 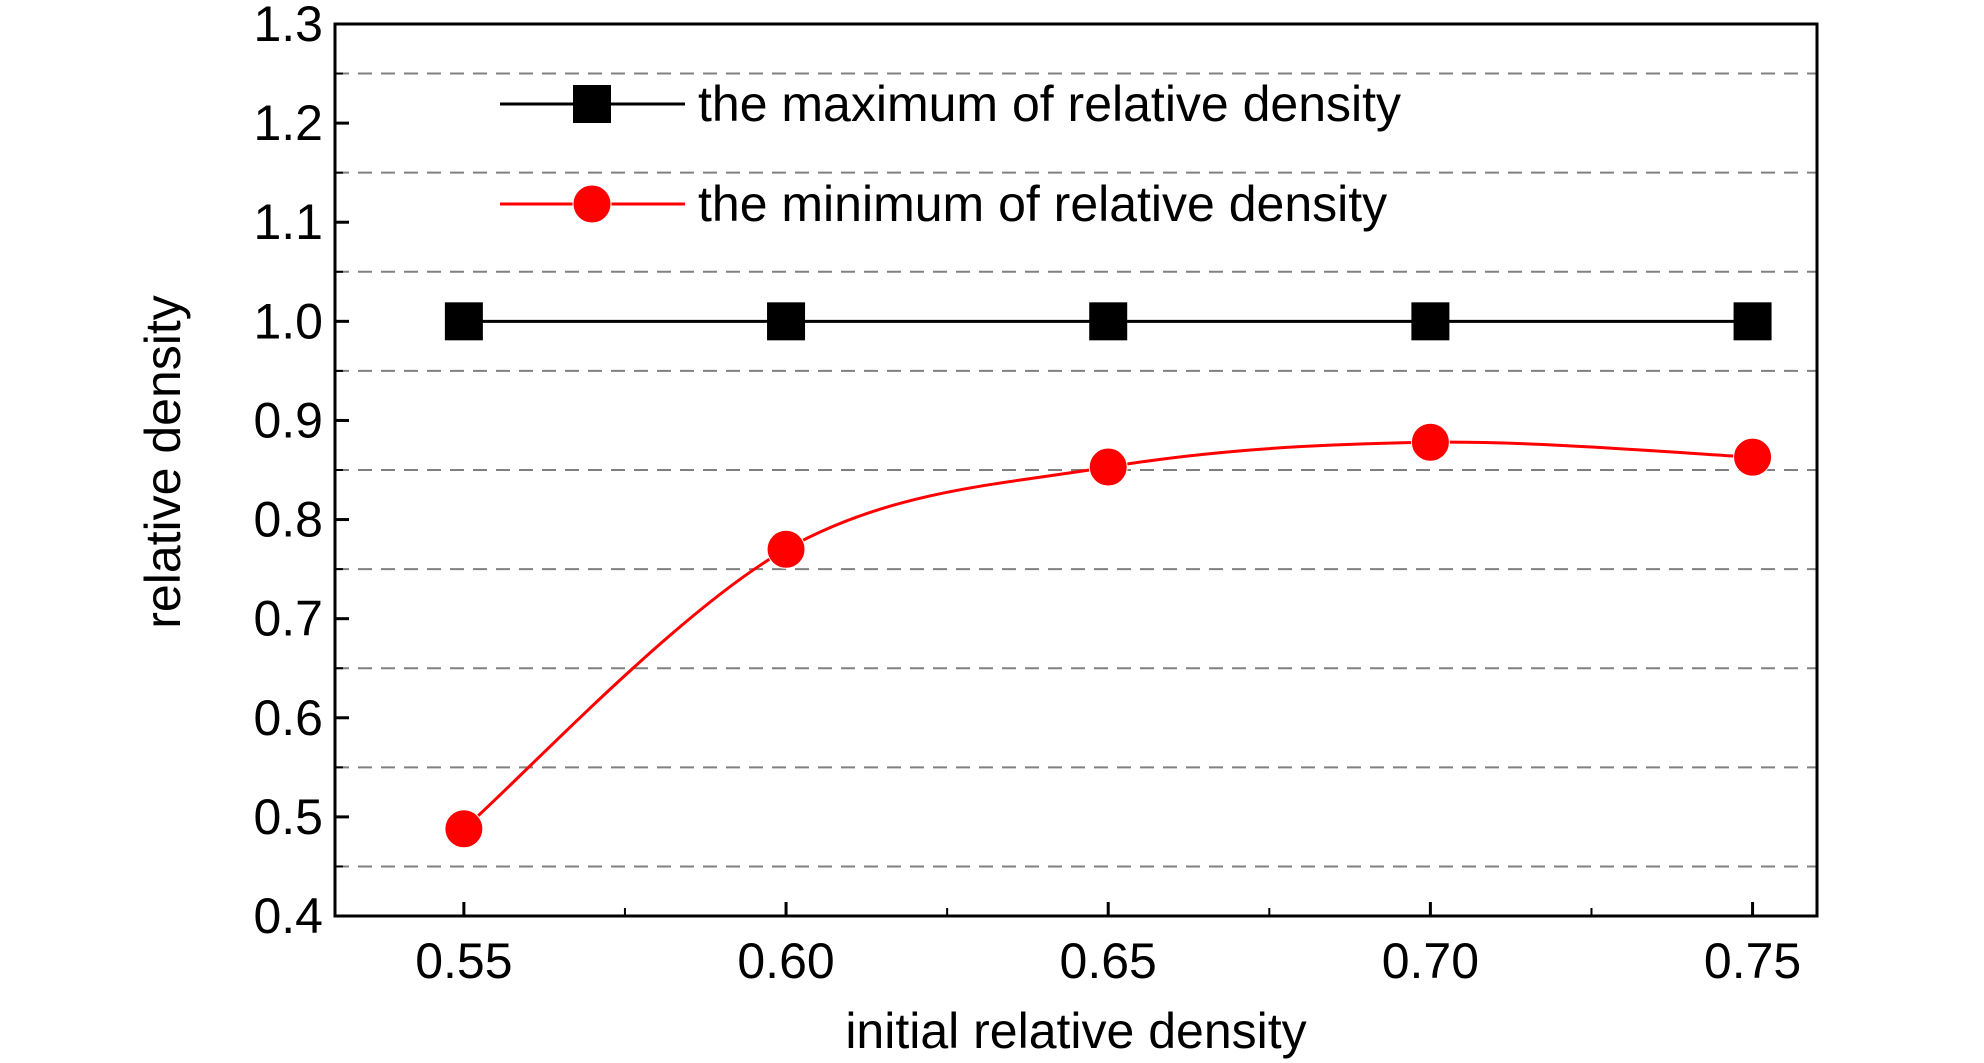 What do you see at coordinates (288, 916) in the screenshot?
I see `y-tick-label: 0.4` at bounding box center [288, 916].